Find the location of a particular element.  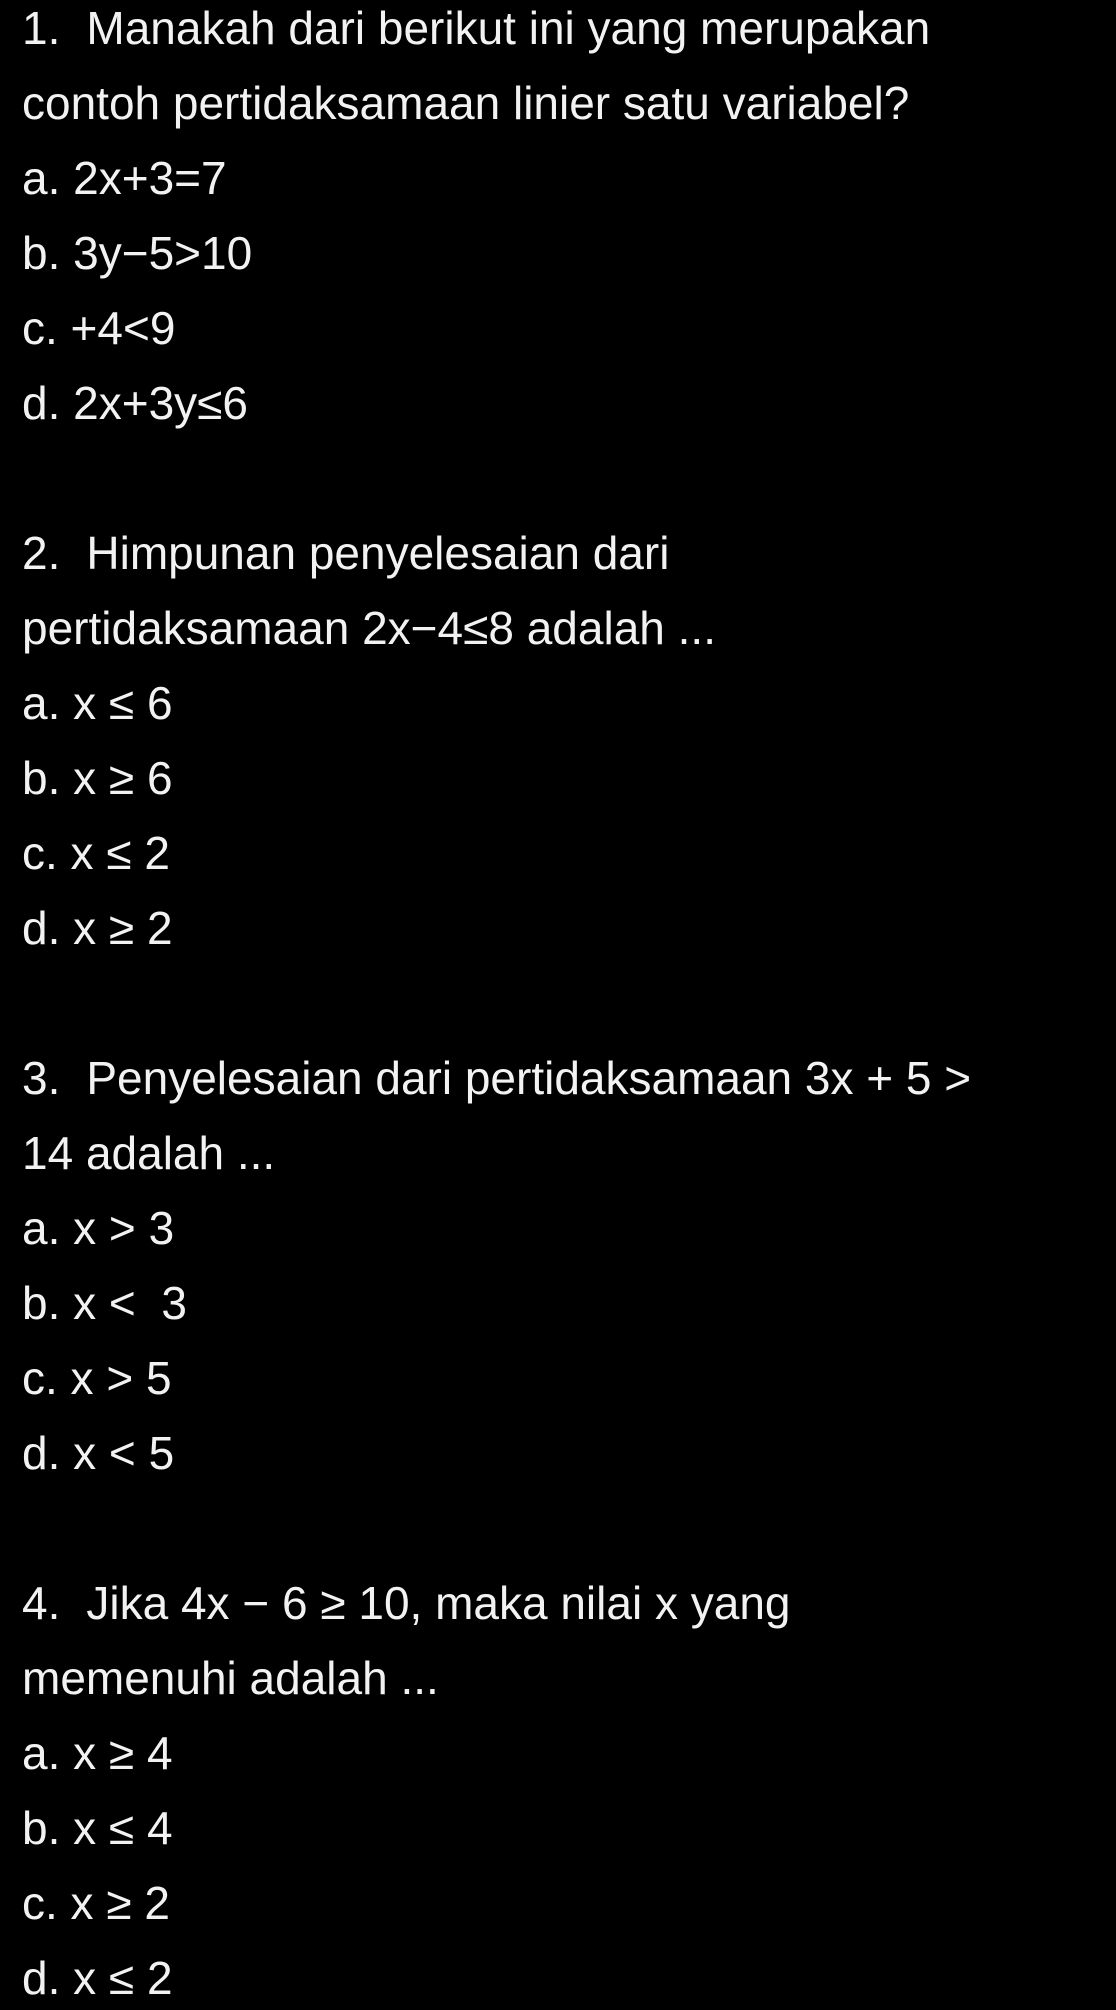

option: c. x ≤ 2 is located at coordinates (96, 853).